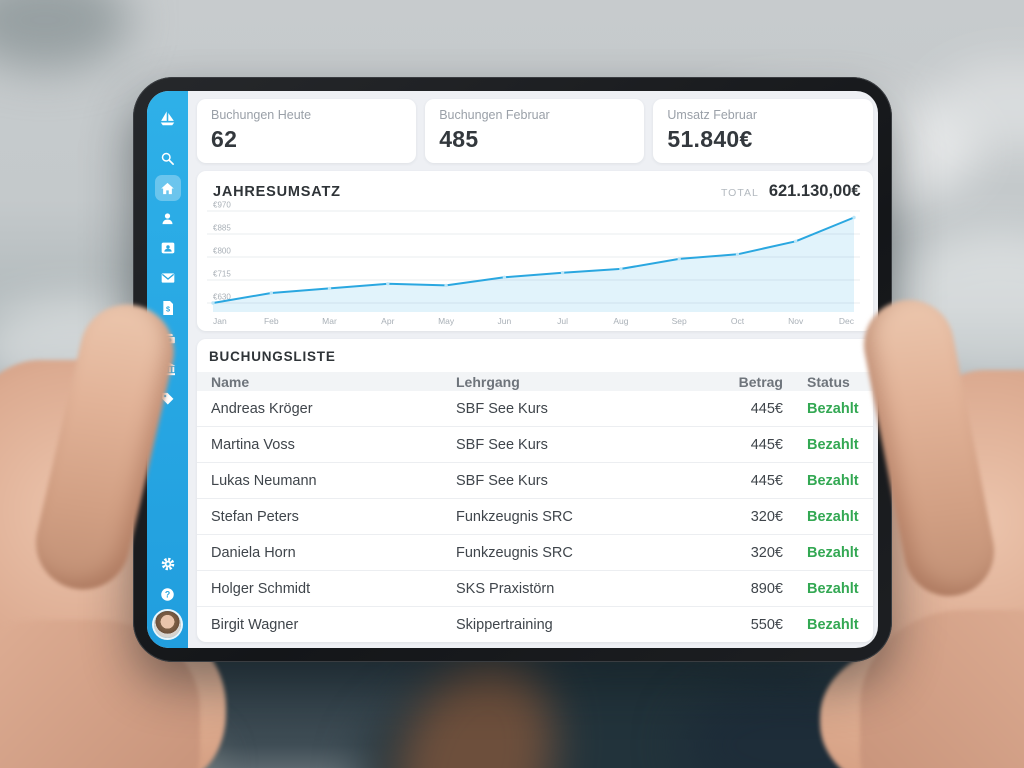  What do you see at coordinates (168, 398) in the screenshot?
I see `tag-icon` at bounding box center [168, 398].